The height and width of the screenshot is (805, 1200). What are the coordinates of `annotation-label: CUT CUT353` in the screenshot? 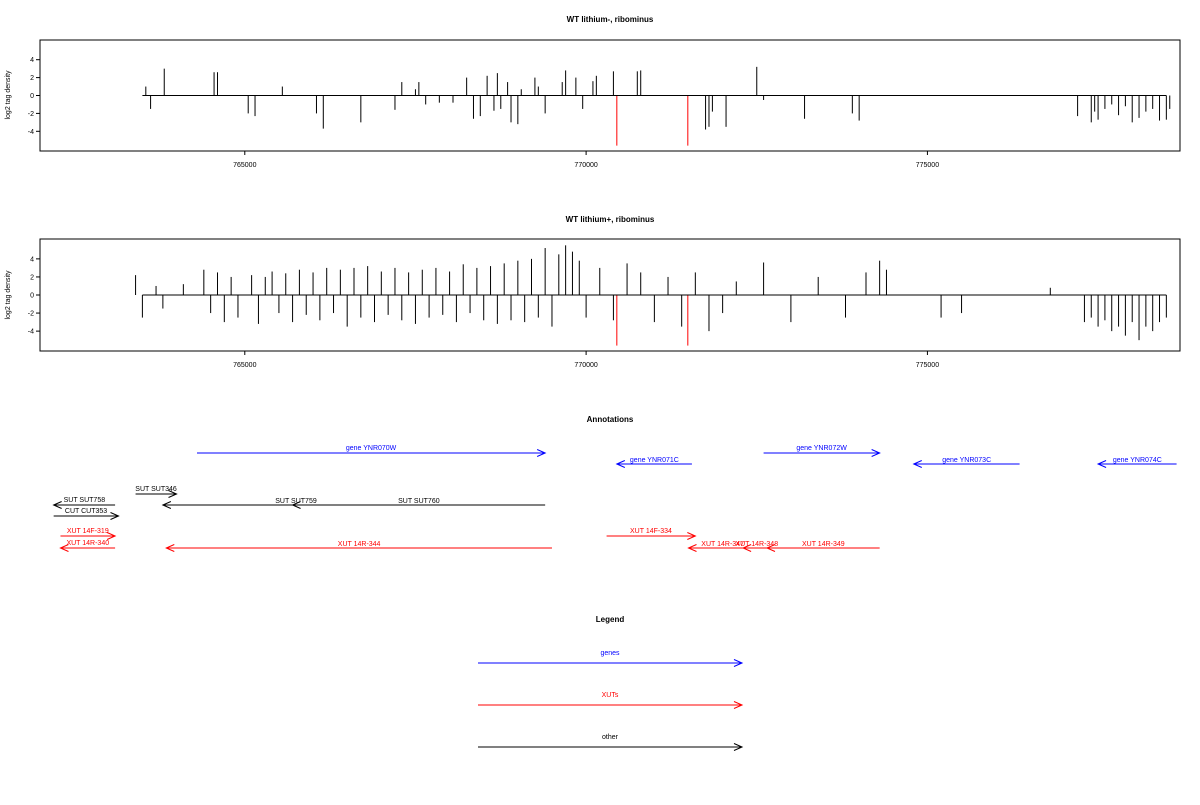 It's located at (86, 511).